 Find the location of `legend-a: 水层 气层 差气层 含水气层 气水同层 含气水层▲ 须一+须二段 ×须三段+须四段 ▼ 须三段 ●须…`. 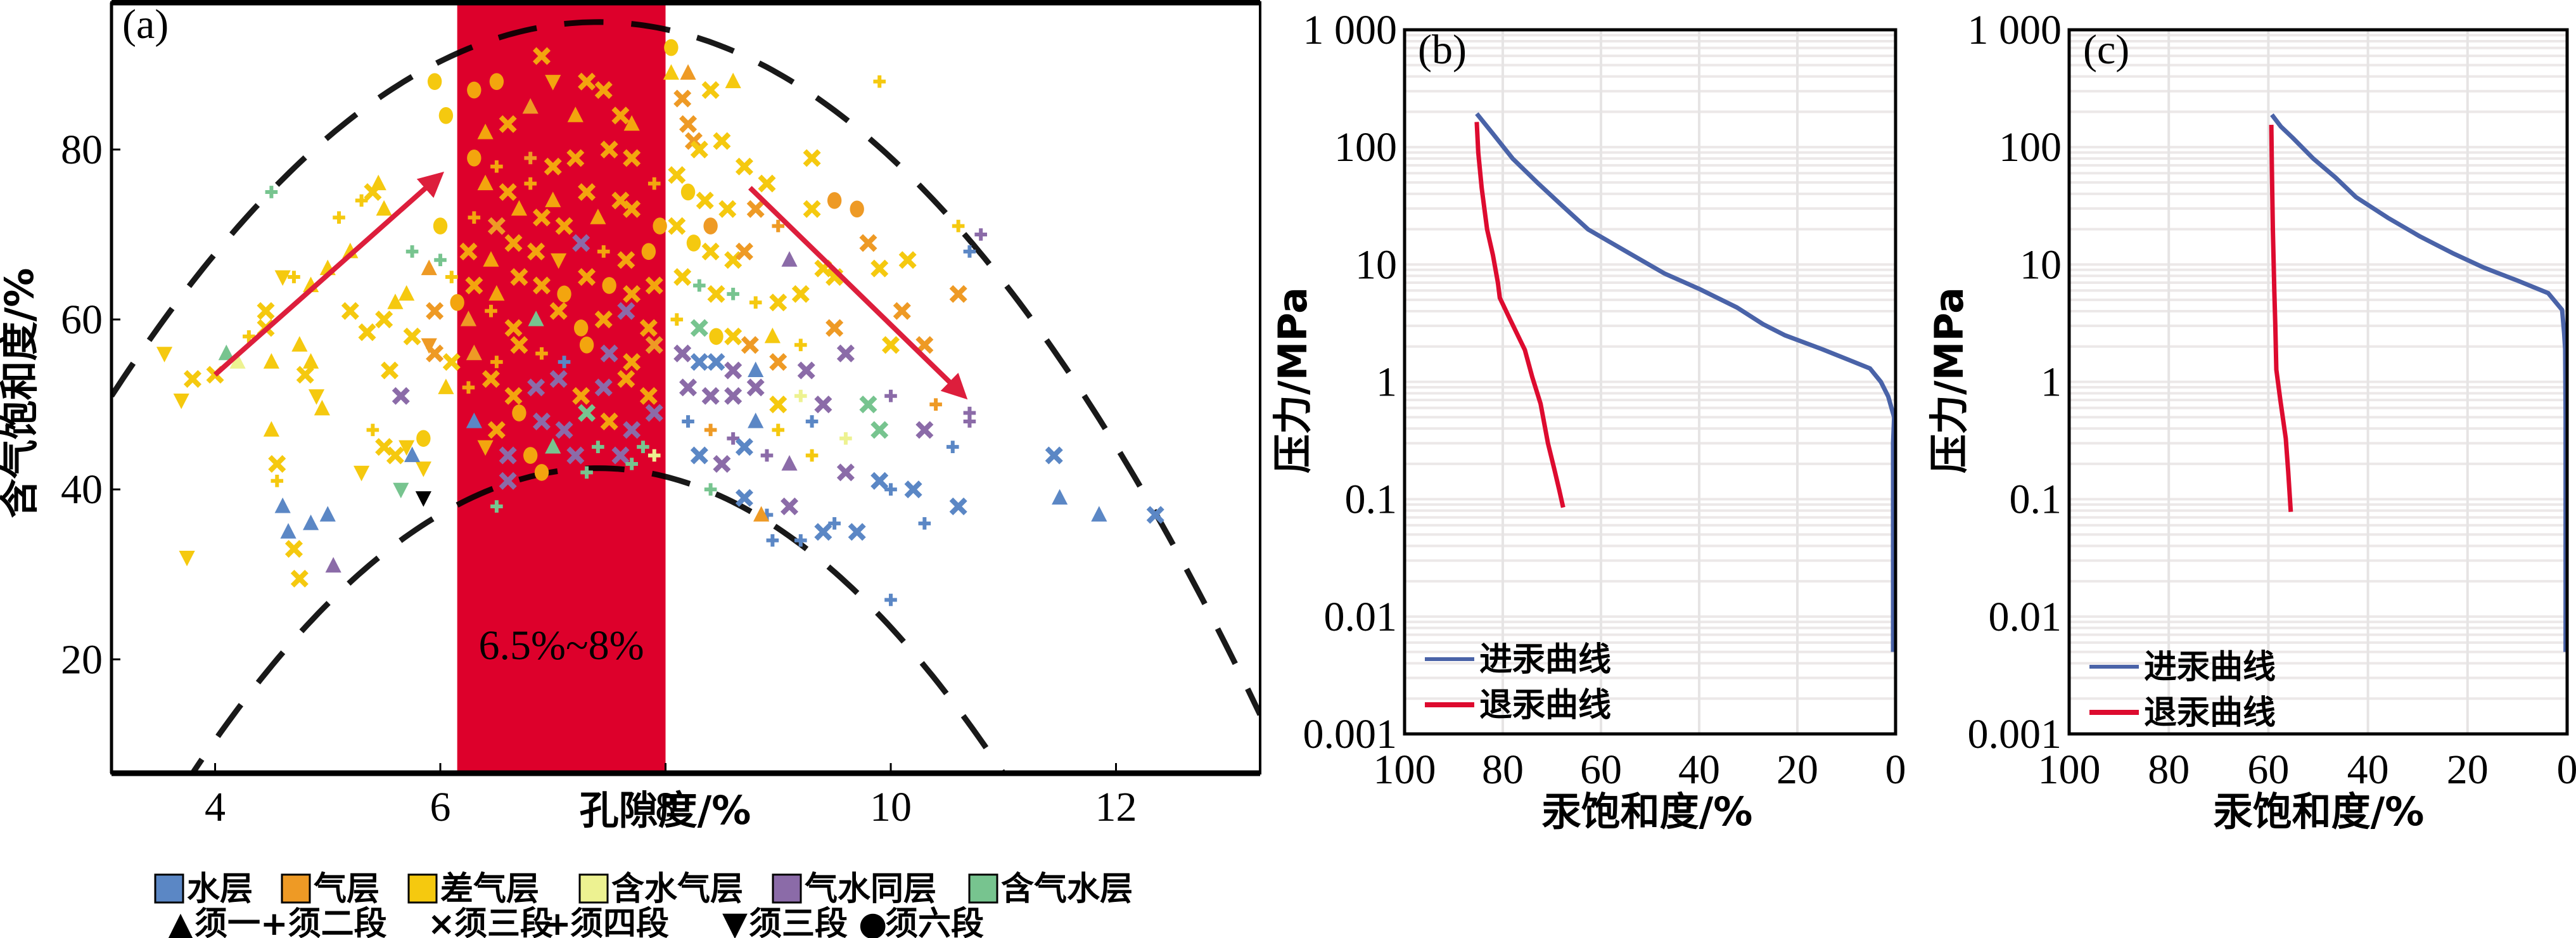

legend-a: 水层 气层 差气层 含水气层 气水同层 含气水层▲ 须一+须二段 ×须三段+须四段 ▼ 须三段 ●须… is located at coordinates (643, 904).